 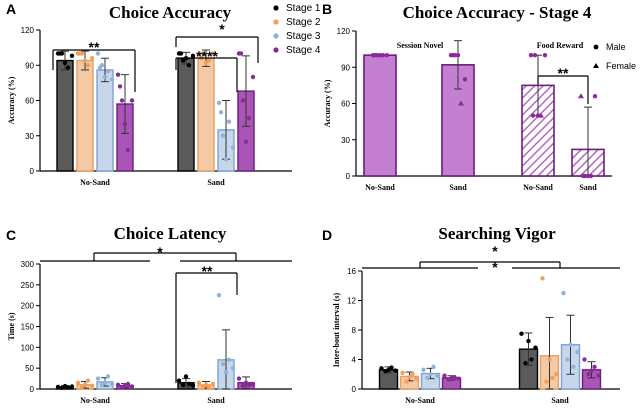 I want to click on x-category-label: No-Sand, so click(x=538, y=187).